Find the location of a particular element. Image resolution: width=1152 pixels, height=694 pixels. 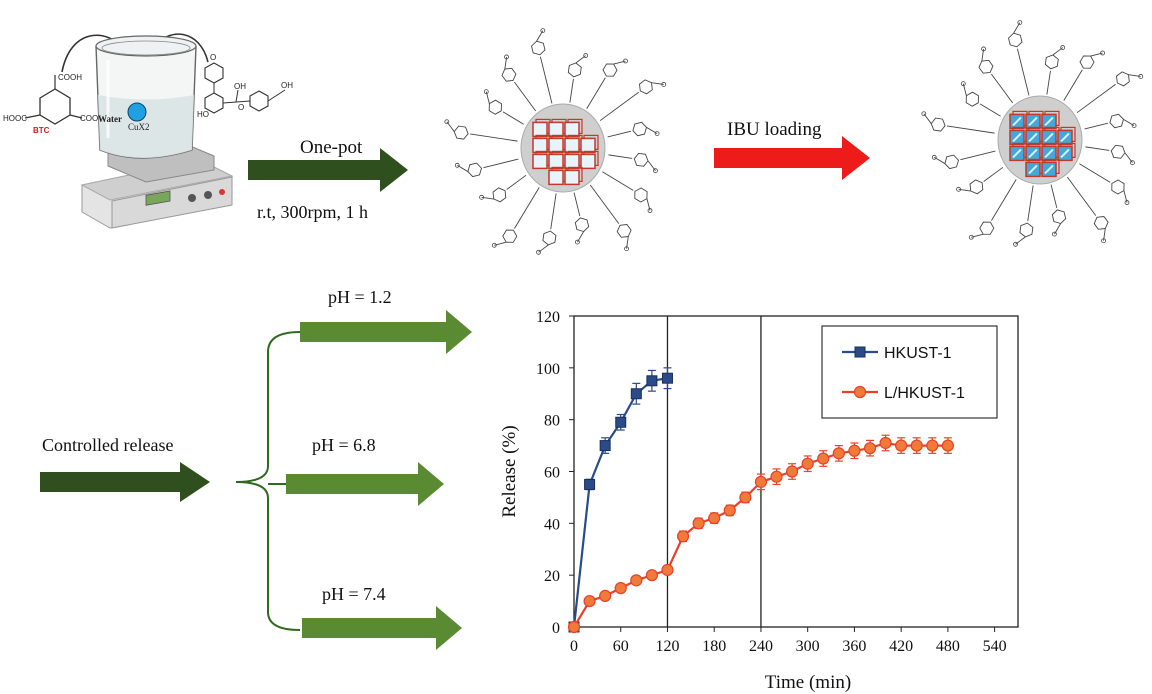

x-tick-label: 360 is located at coordinates (854, 646).